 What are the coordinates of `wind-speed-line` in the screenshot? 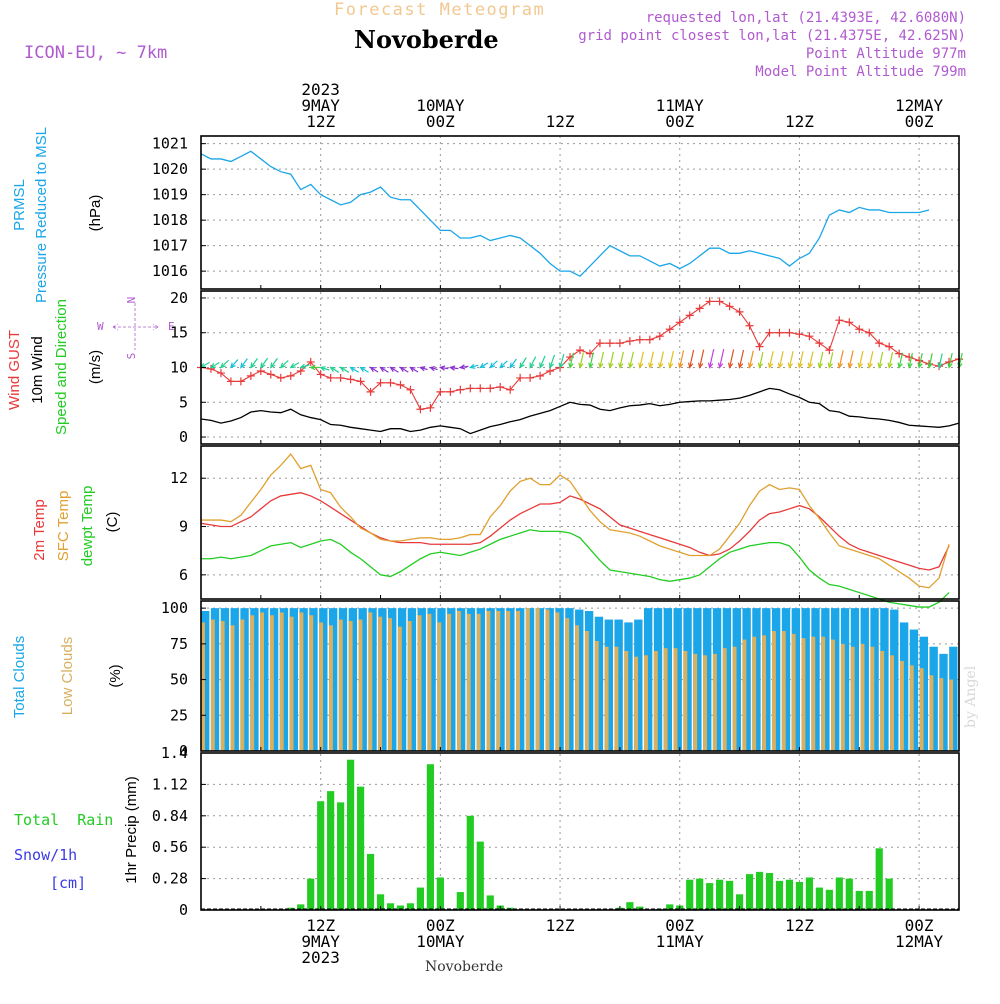 It's located at (580, 411).